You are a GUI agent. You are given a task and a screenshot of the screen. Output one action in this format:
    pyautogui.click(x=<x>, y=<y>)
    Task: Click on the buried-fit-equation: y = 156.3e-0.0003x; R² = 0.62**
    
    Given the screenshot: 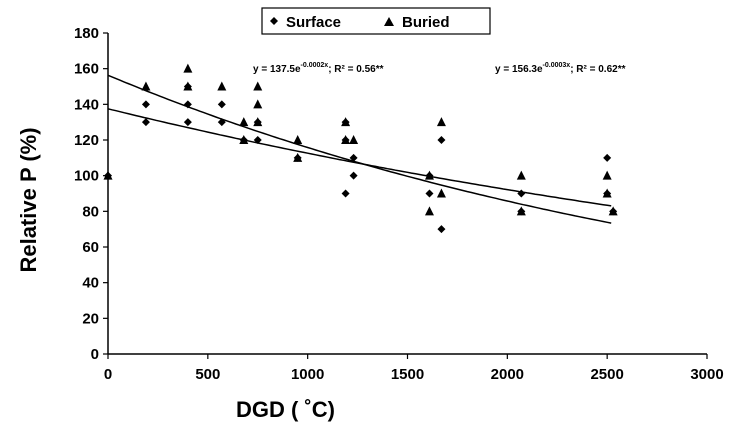 What is the action you would take?
    pyautogui.click(x=560, y=68)
    